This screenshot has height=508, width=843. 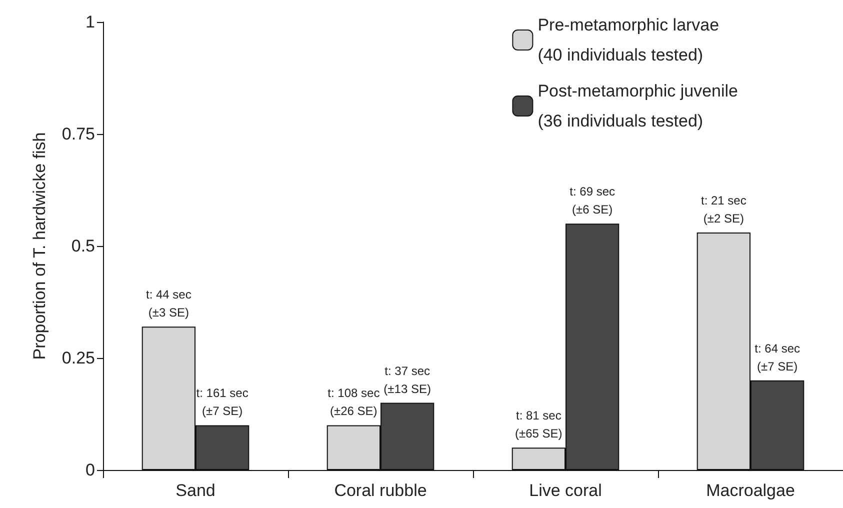 I want to click on y-tick-label: 0.25, so click(x=78, y=358).